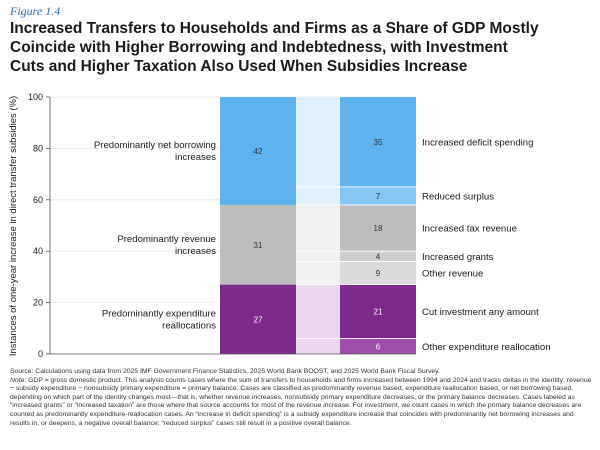  I want to click on y-tick-label: 40, so click(38, 251).